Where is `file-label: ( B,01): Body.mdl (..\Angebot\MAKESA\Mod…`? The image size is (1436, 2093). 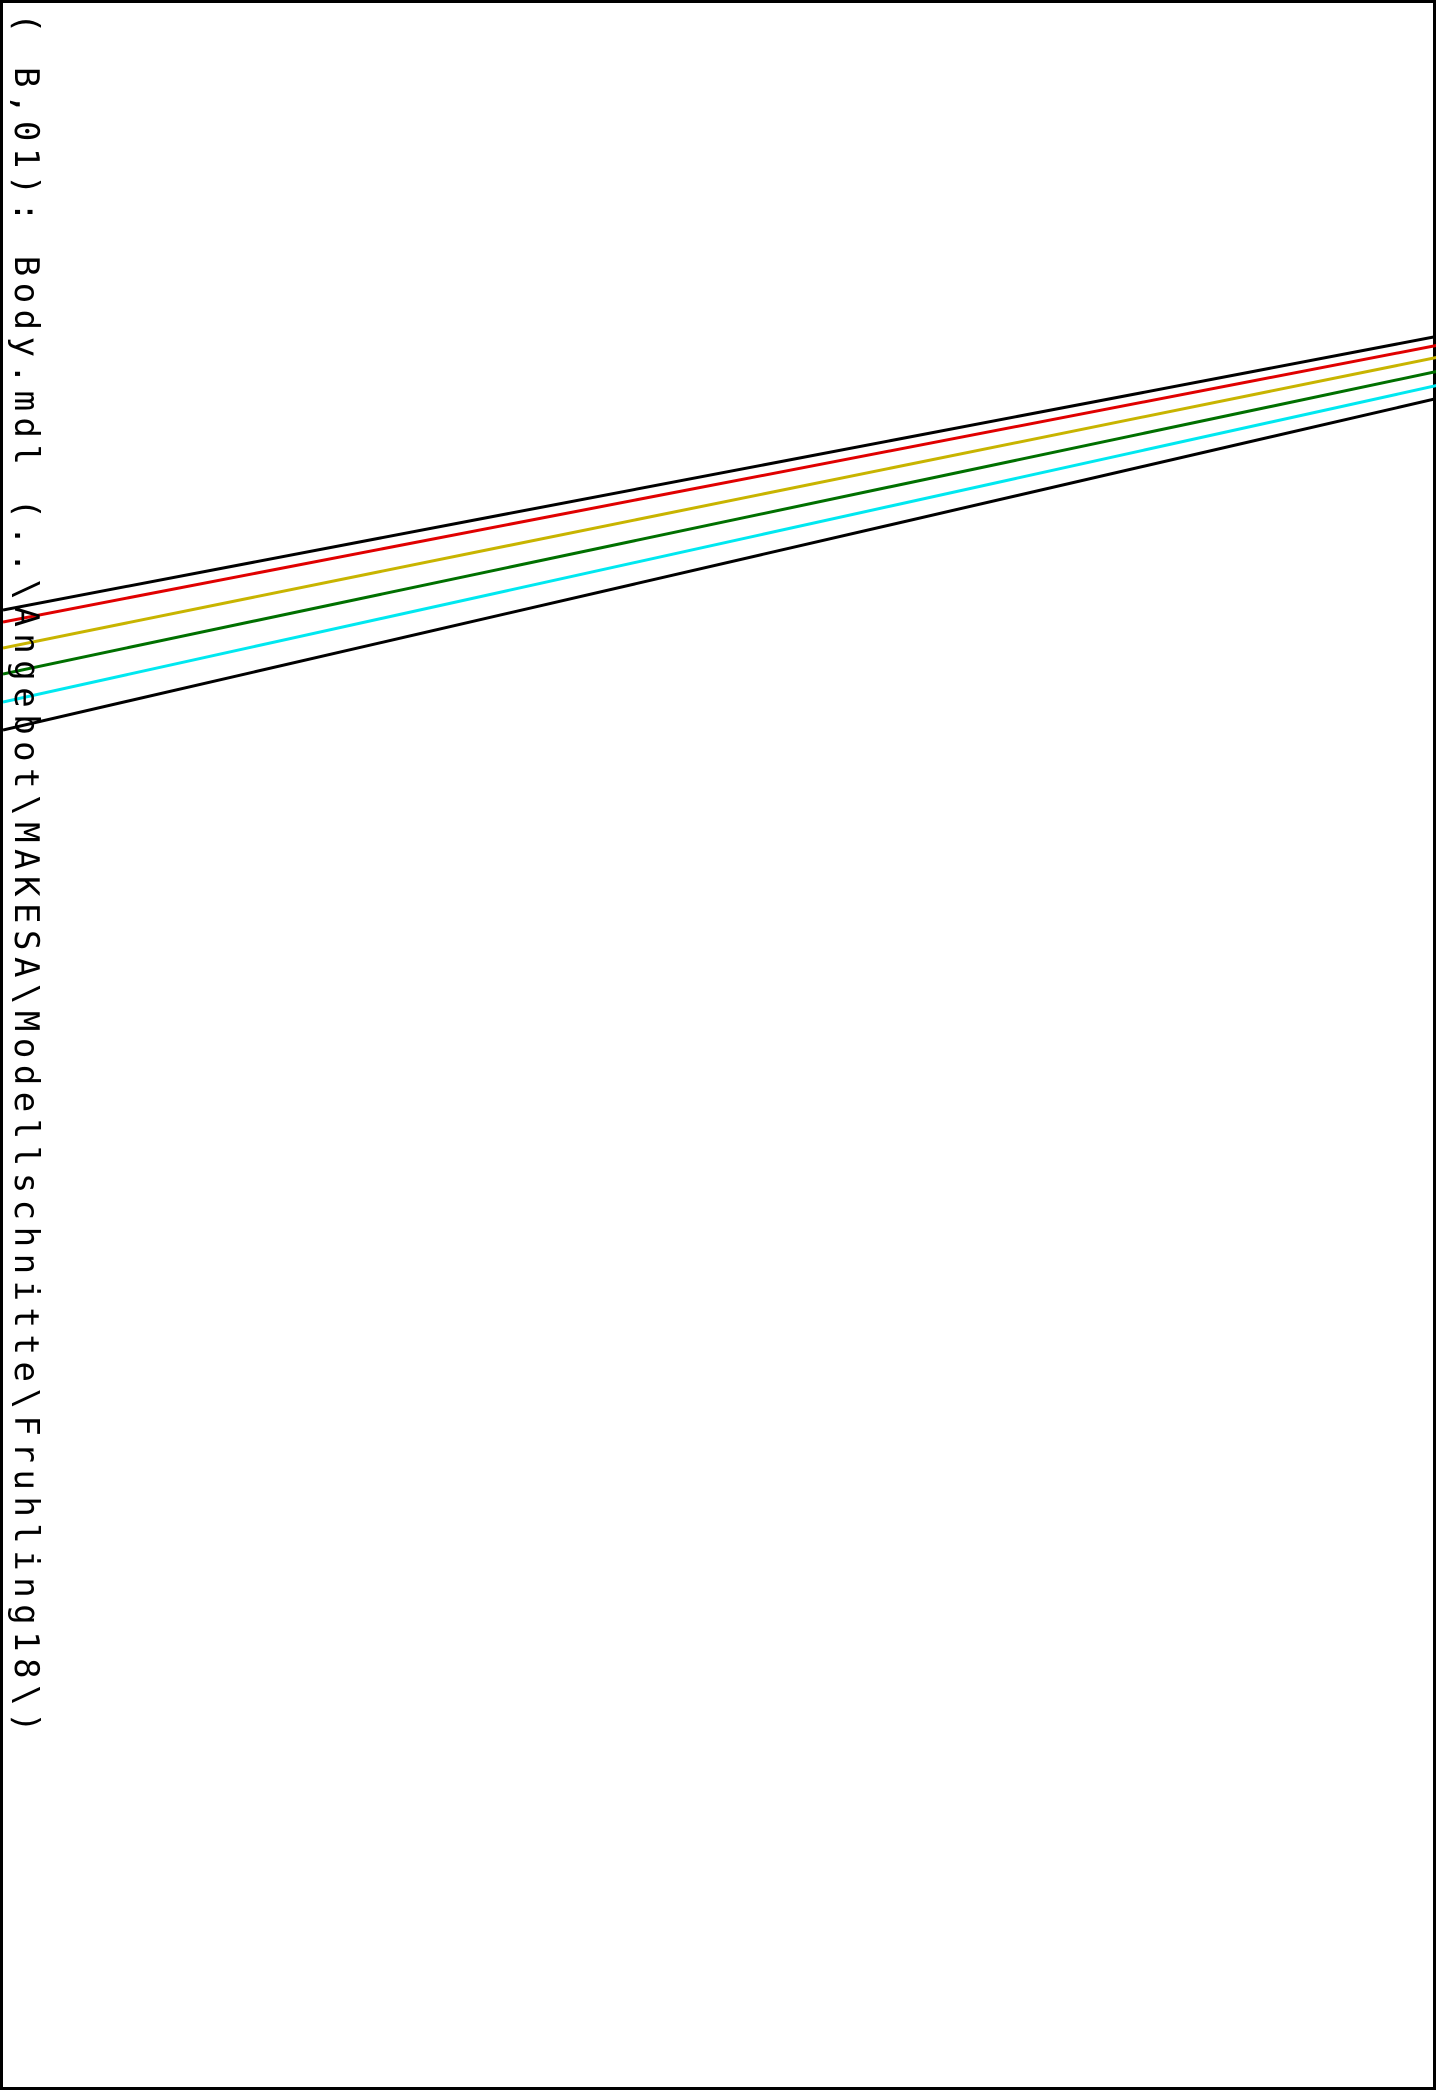
file-label: ( B,01): Body.mdl (..\Angebot\MAKESA\Mod… is located at coordinates (26, 876).